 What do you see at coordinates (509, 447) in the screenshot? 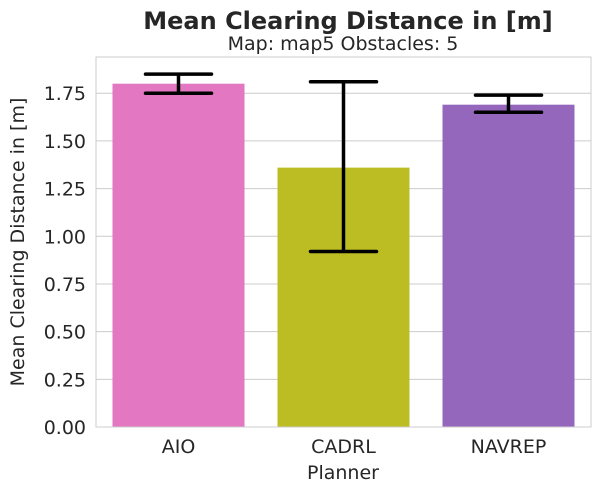
I see `x-tick-label: NAVREP` at bounding box center [509, 447].